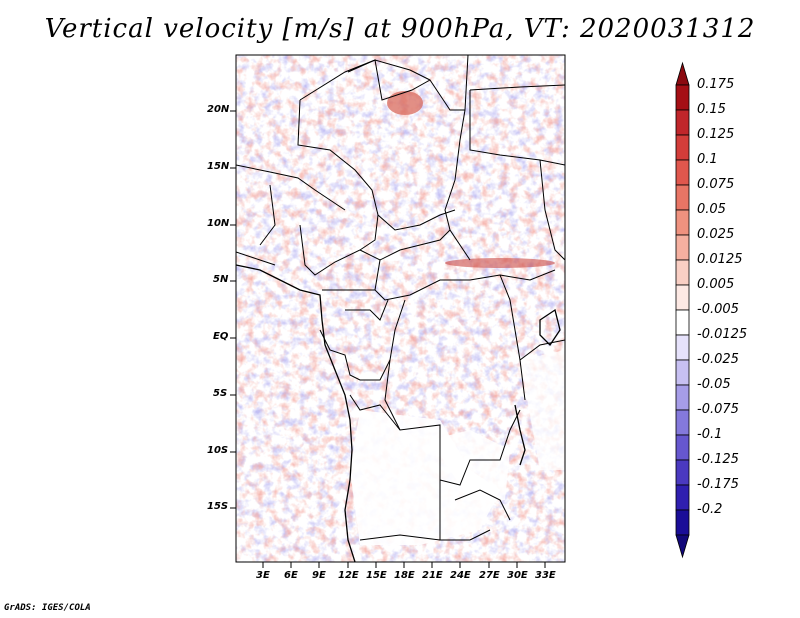  What do you see at coordinates (682, 546) in the screenshot?
I see `colorbar-bottom-arrow` at bounding box center [682, 546].